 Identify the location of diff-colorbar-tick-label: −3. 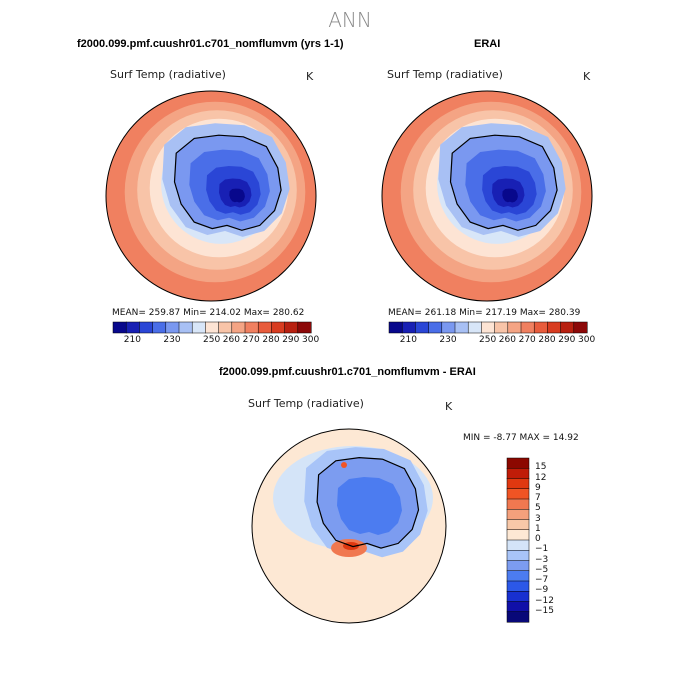
(542, 559).